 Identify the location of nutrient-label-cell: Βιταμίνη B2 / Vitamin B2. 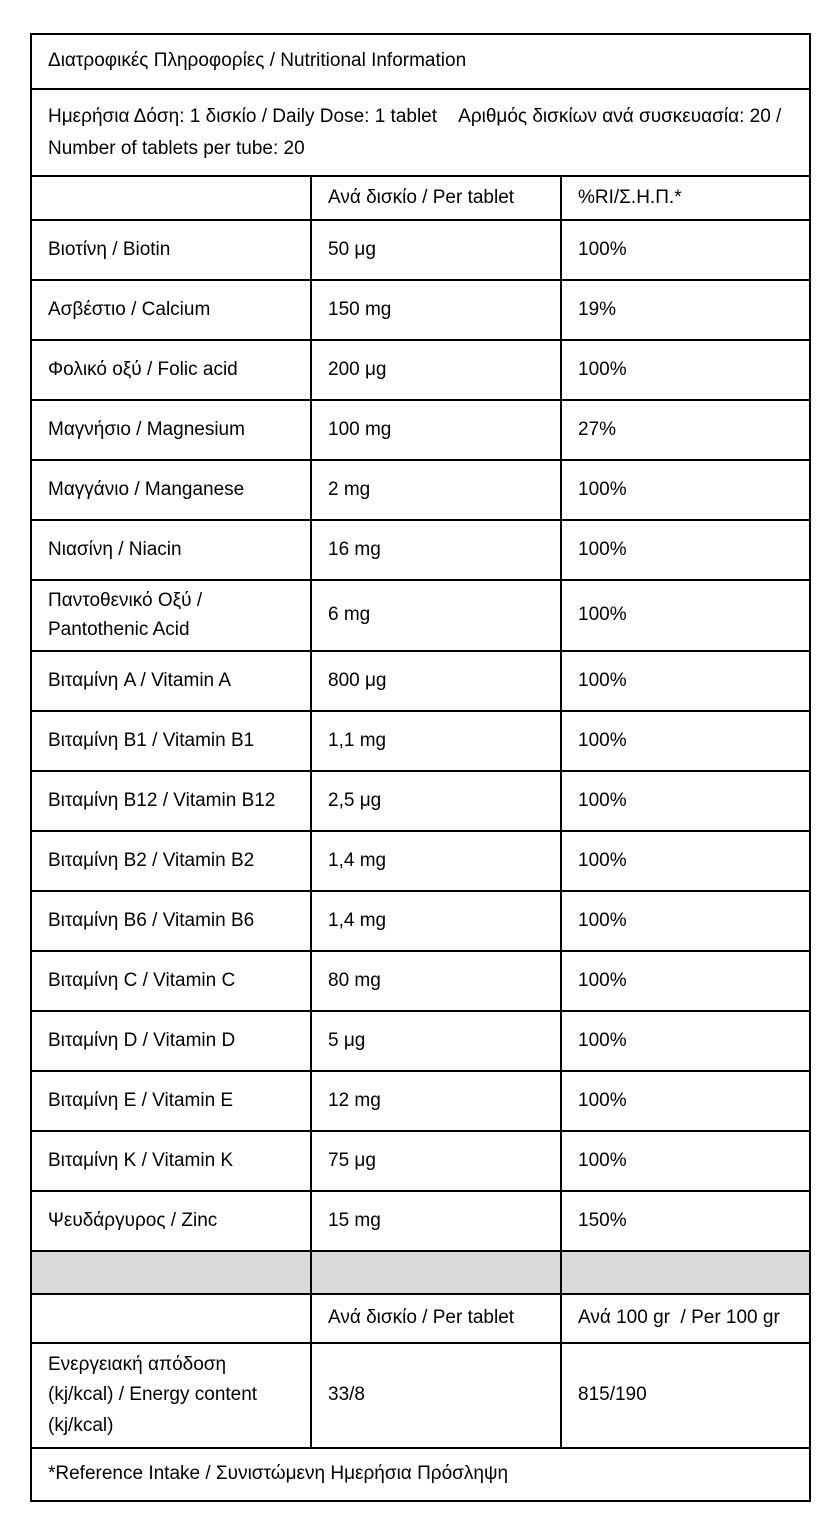
(171, 861).